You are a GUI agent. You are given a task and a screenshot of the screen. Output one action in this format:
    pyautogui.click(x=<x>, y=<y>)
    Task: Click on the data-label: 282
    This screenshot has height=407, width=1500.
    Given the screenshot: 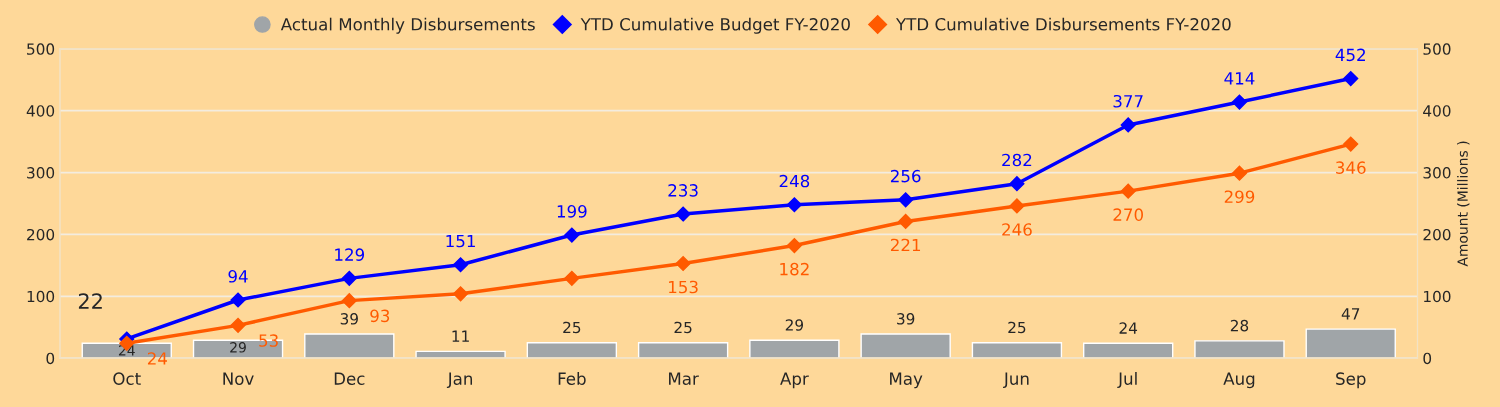 What is the action you would take?
    pyautogui.click(x=1017, y=160)
    